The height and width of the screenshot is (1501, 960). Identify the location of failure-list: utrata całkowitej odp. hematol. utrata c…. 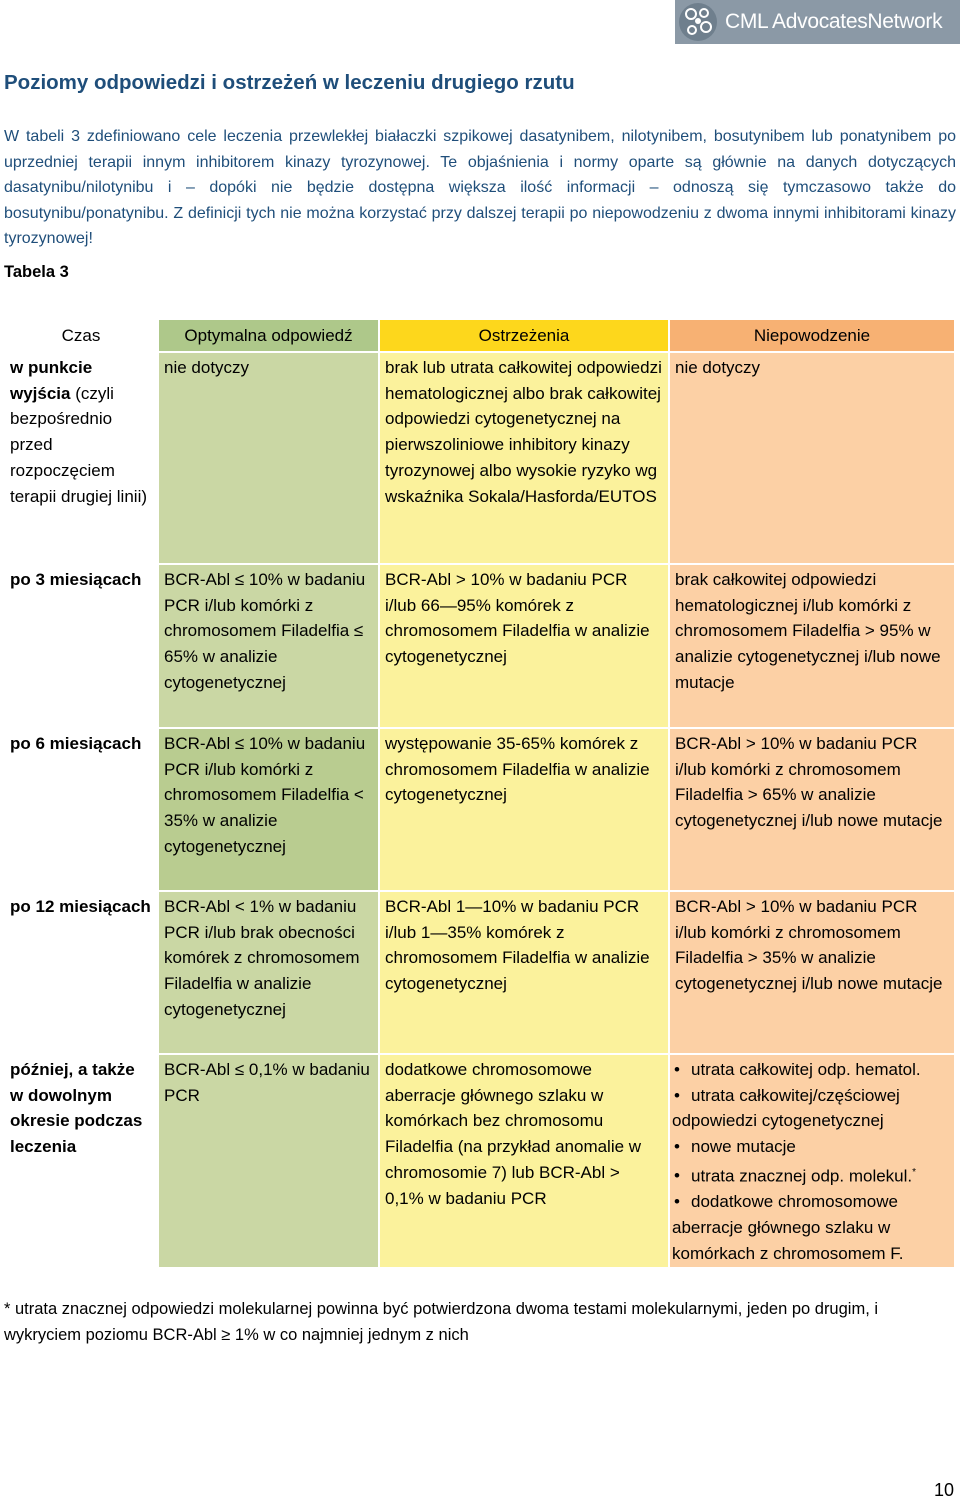
(810, 1161).